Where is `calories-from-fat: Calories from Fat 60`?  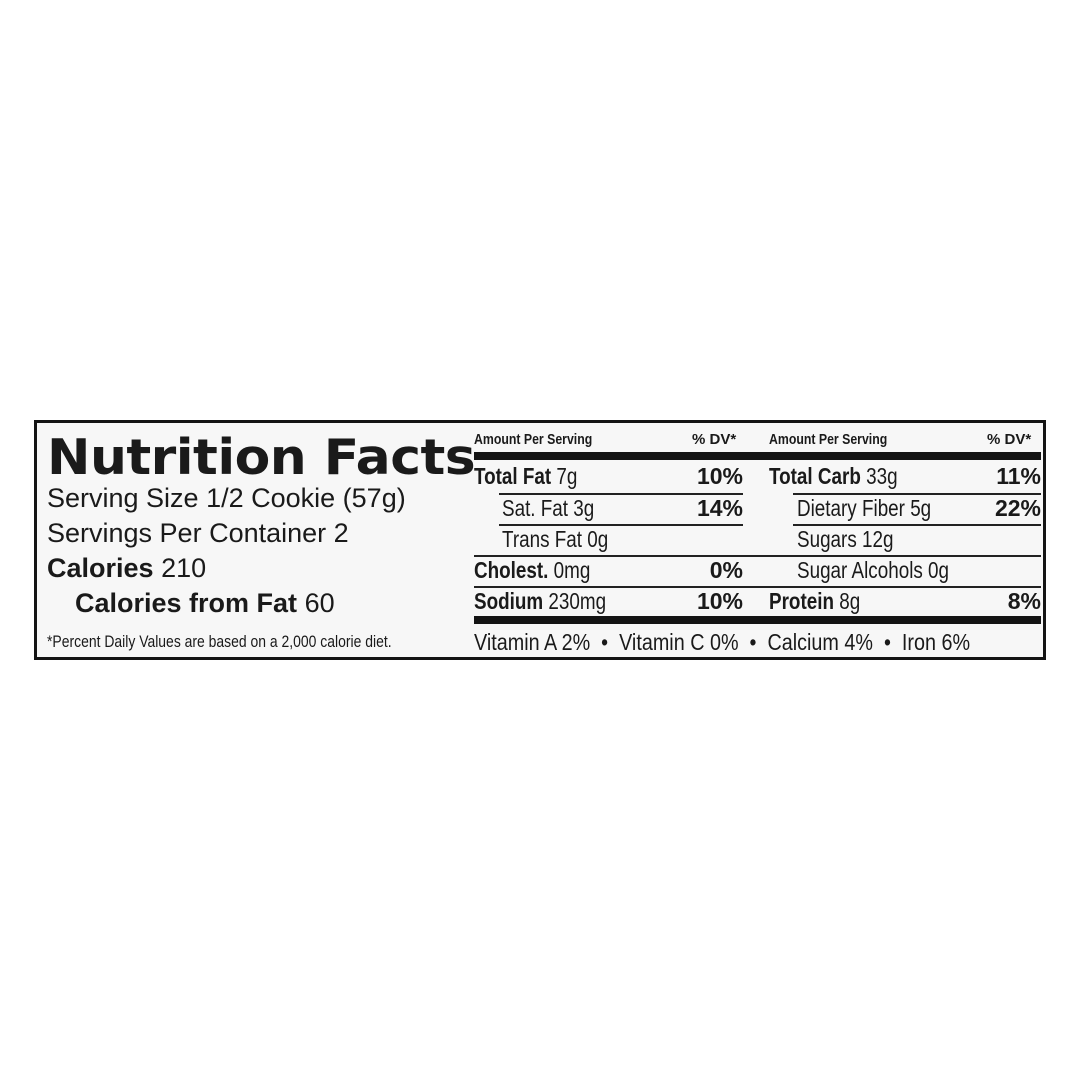
calories-from-fat: Calories from Fat 60 is located at coordinates (205, 603).